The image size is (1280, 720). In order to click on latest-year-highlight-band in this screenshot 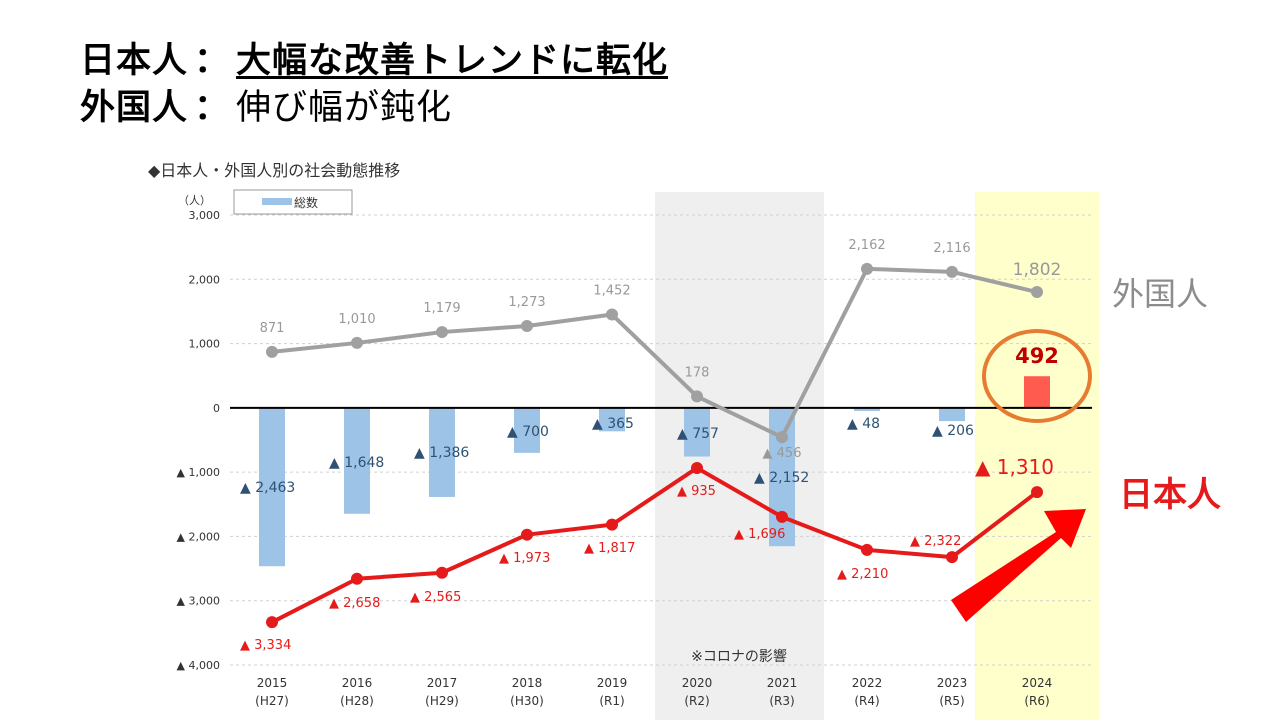, I will do `click(1037, 456)`.